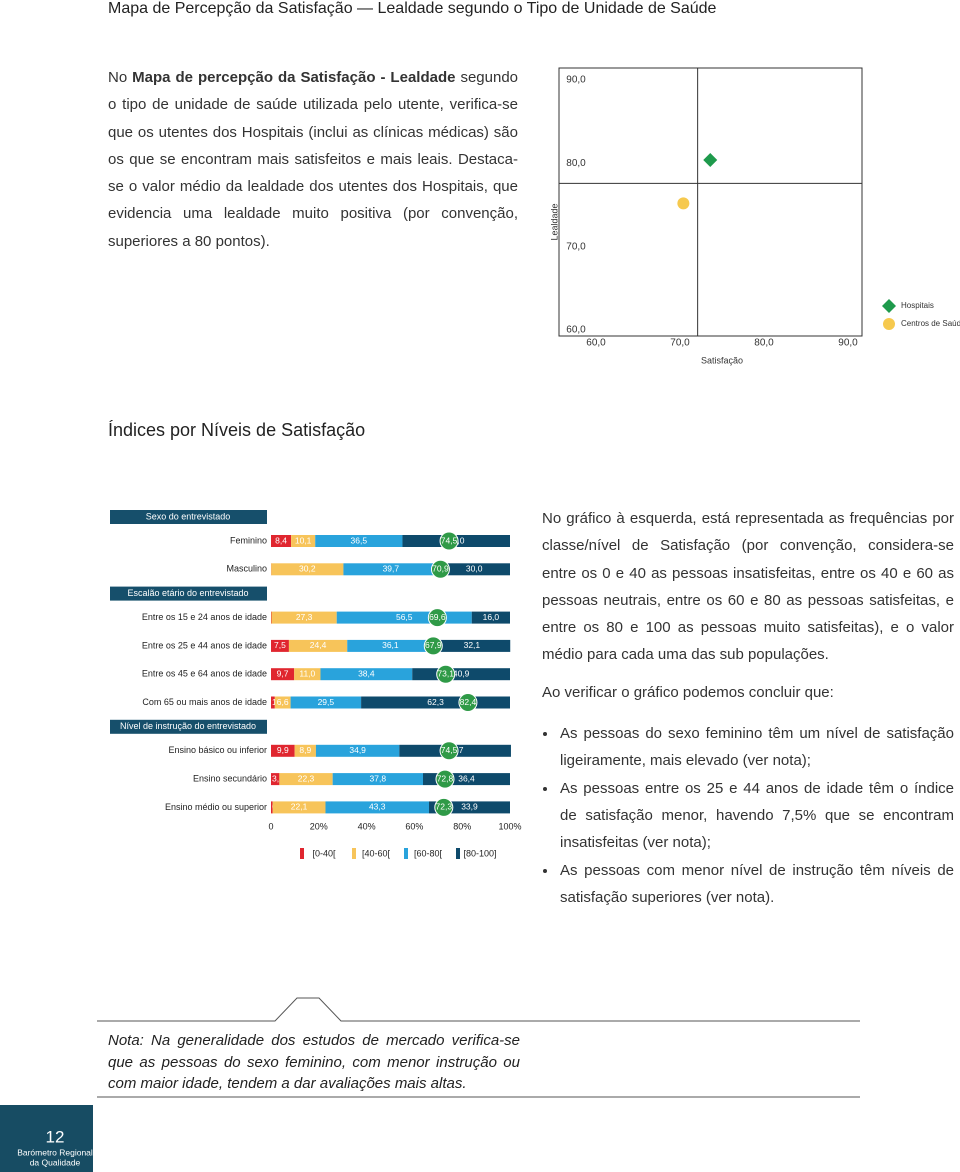  I want to click on x-tick-label: 60%, so click(414, 826).